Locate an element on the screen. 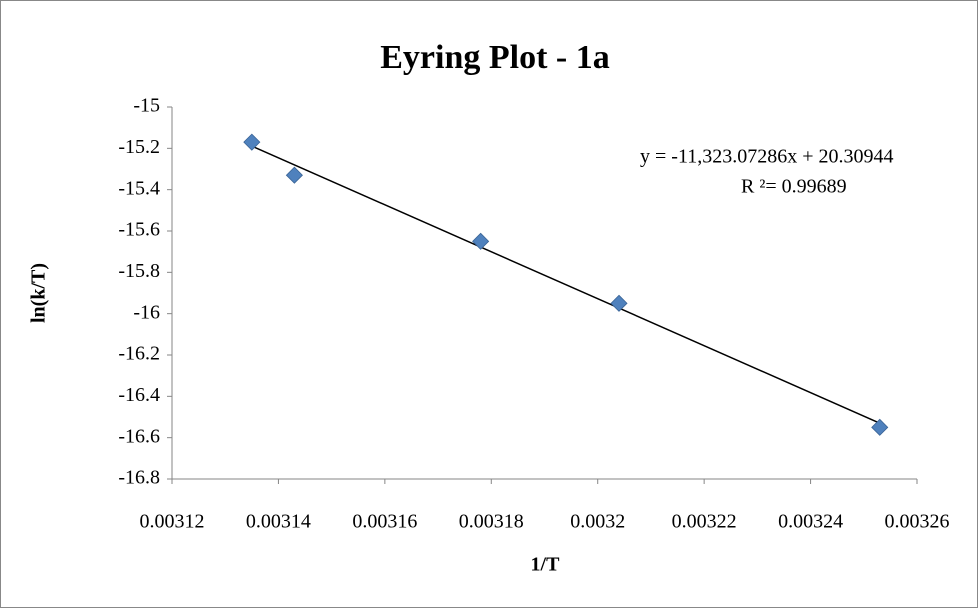 Image resolution: width=979 pixels, height=609 pixels. y-tick-label: -15.4 is located at coordinates (139, 188).